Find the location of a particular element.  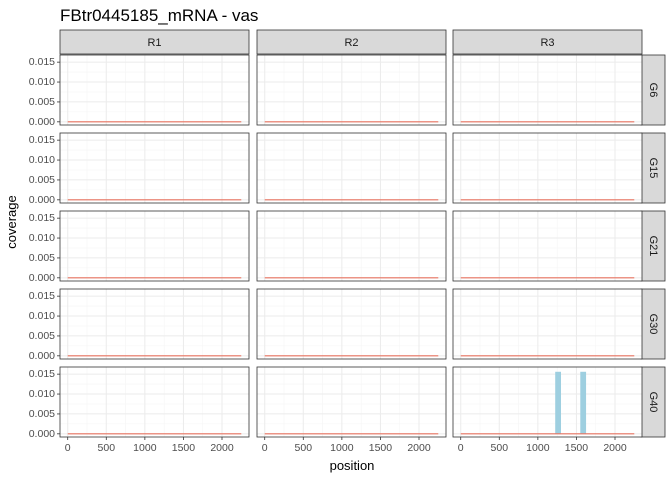

panel-G15-R2 is located at coordinates (351, 168).